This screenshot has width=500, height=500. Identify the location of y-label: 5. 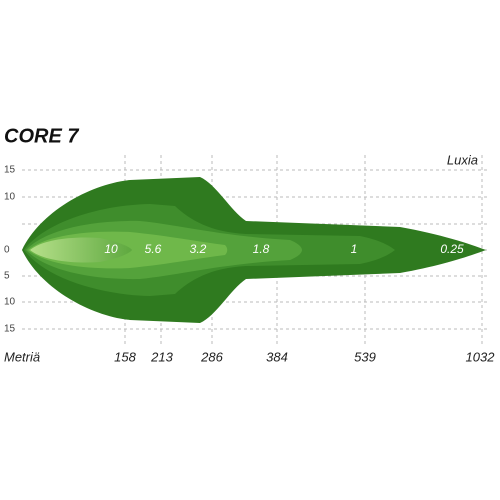
(7, 276).